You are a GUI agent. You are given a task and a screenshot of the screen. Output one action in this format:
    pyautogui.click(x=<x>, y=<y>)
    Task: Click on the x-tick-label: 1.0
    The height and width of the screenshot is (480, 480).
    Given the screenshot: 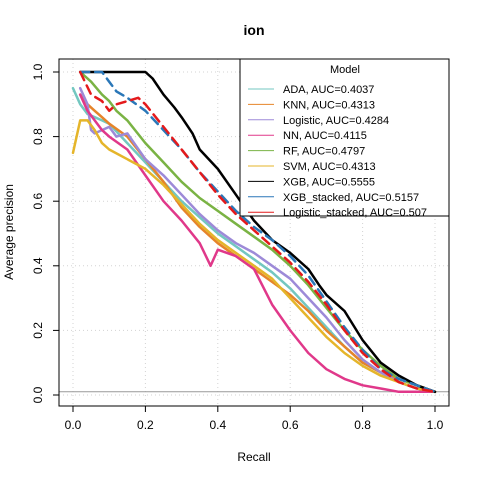 What is the action you would take?
    pyautogui.click(x=435, y=425)
    